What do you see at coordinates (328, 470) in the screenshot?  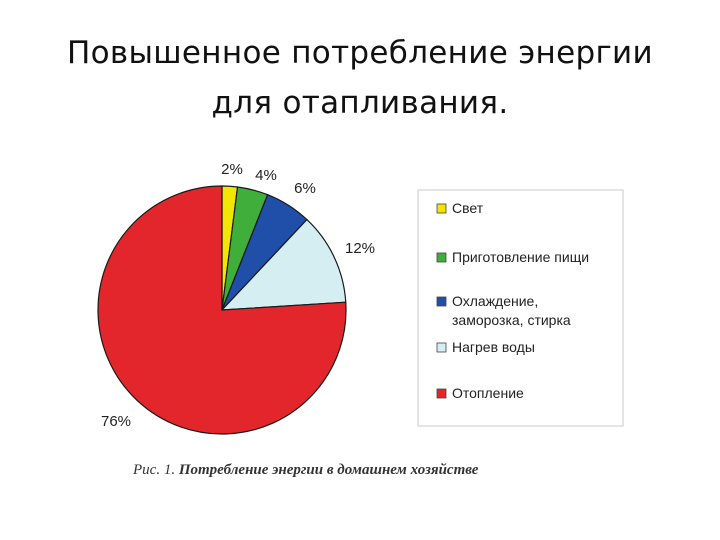 I see `caption-text: Потребление энергии в домашнем хозяйстве` at bounding box center [328, 470].